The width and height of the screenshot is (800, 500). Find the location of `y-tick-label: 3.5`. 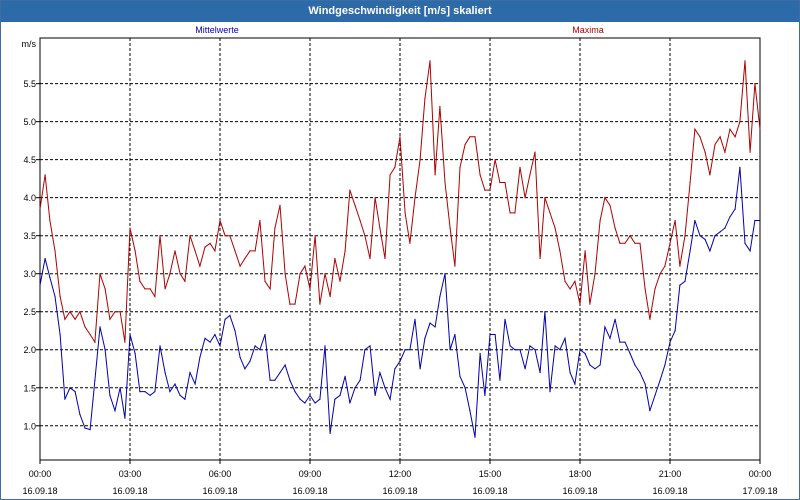

y-tick-label: 3.5 is located at coordinates (29, 236).